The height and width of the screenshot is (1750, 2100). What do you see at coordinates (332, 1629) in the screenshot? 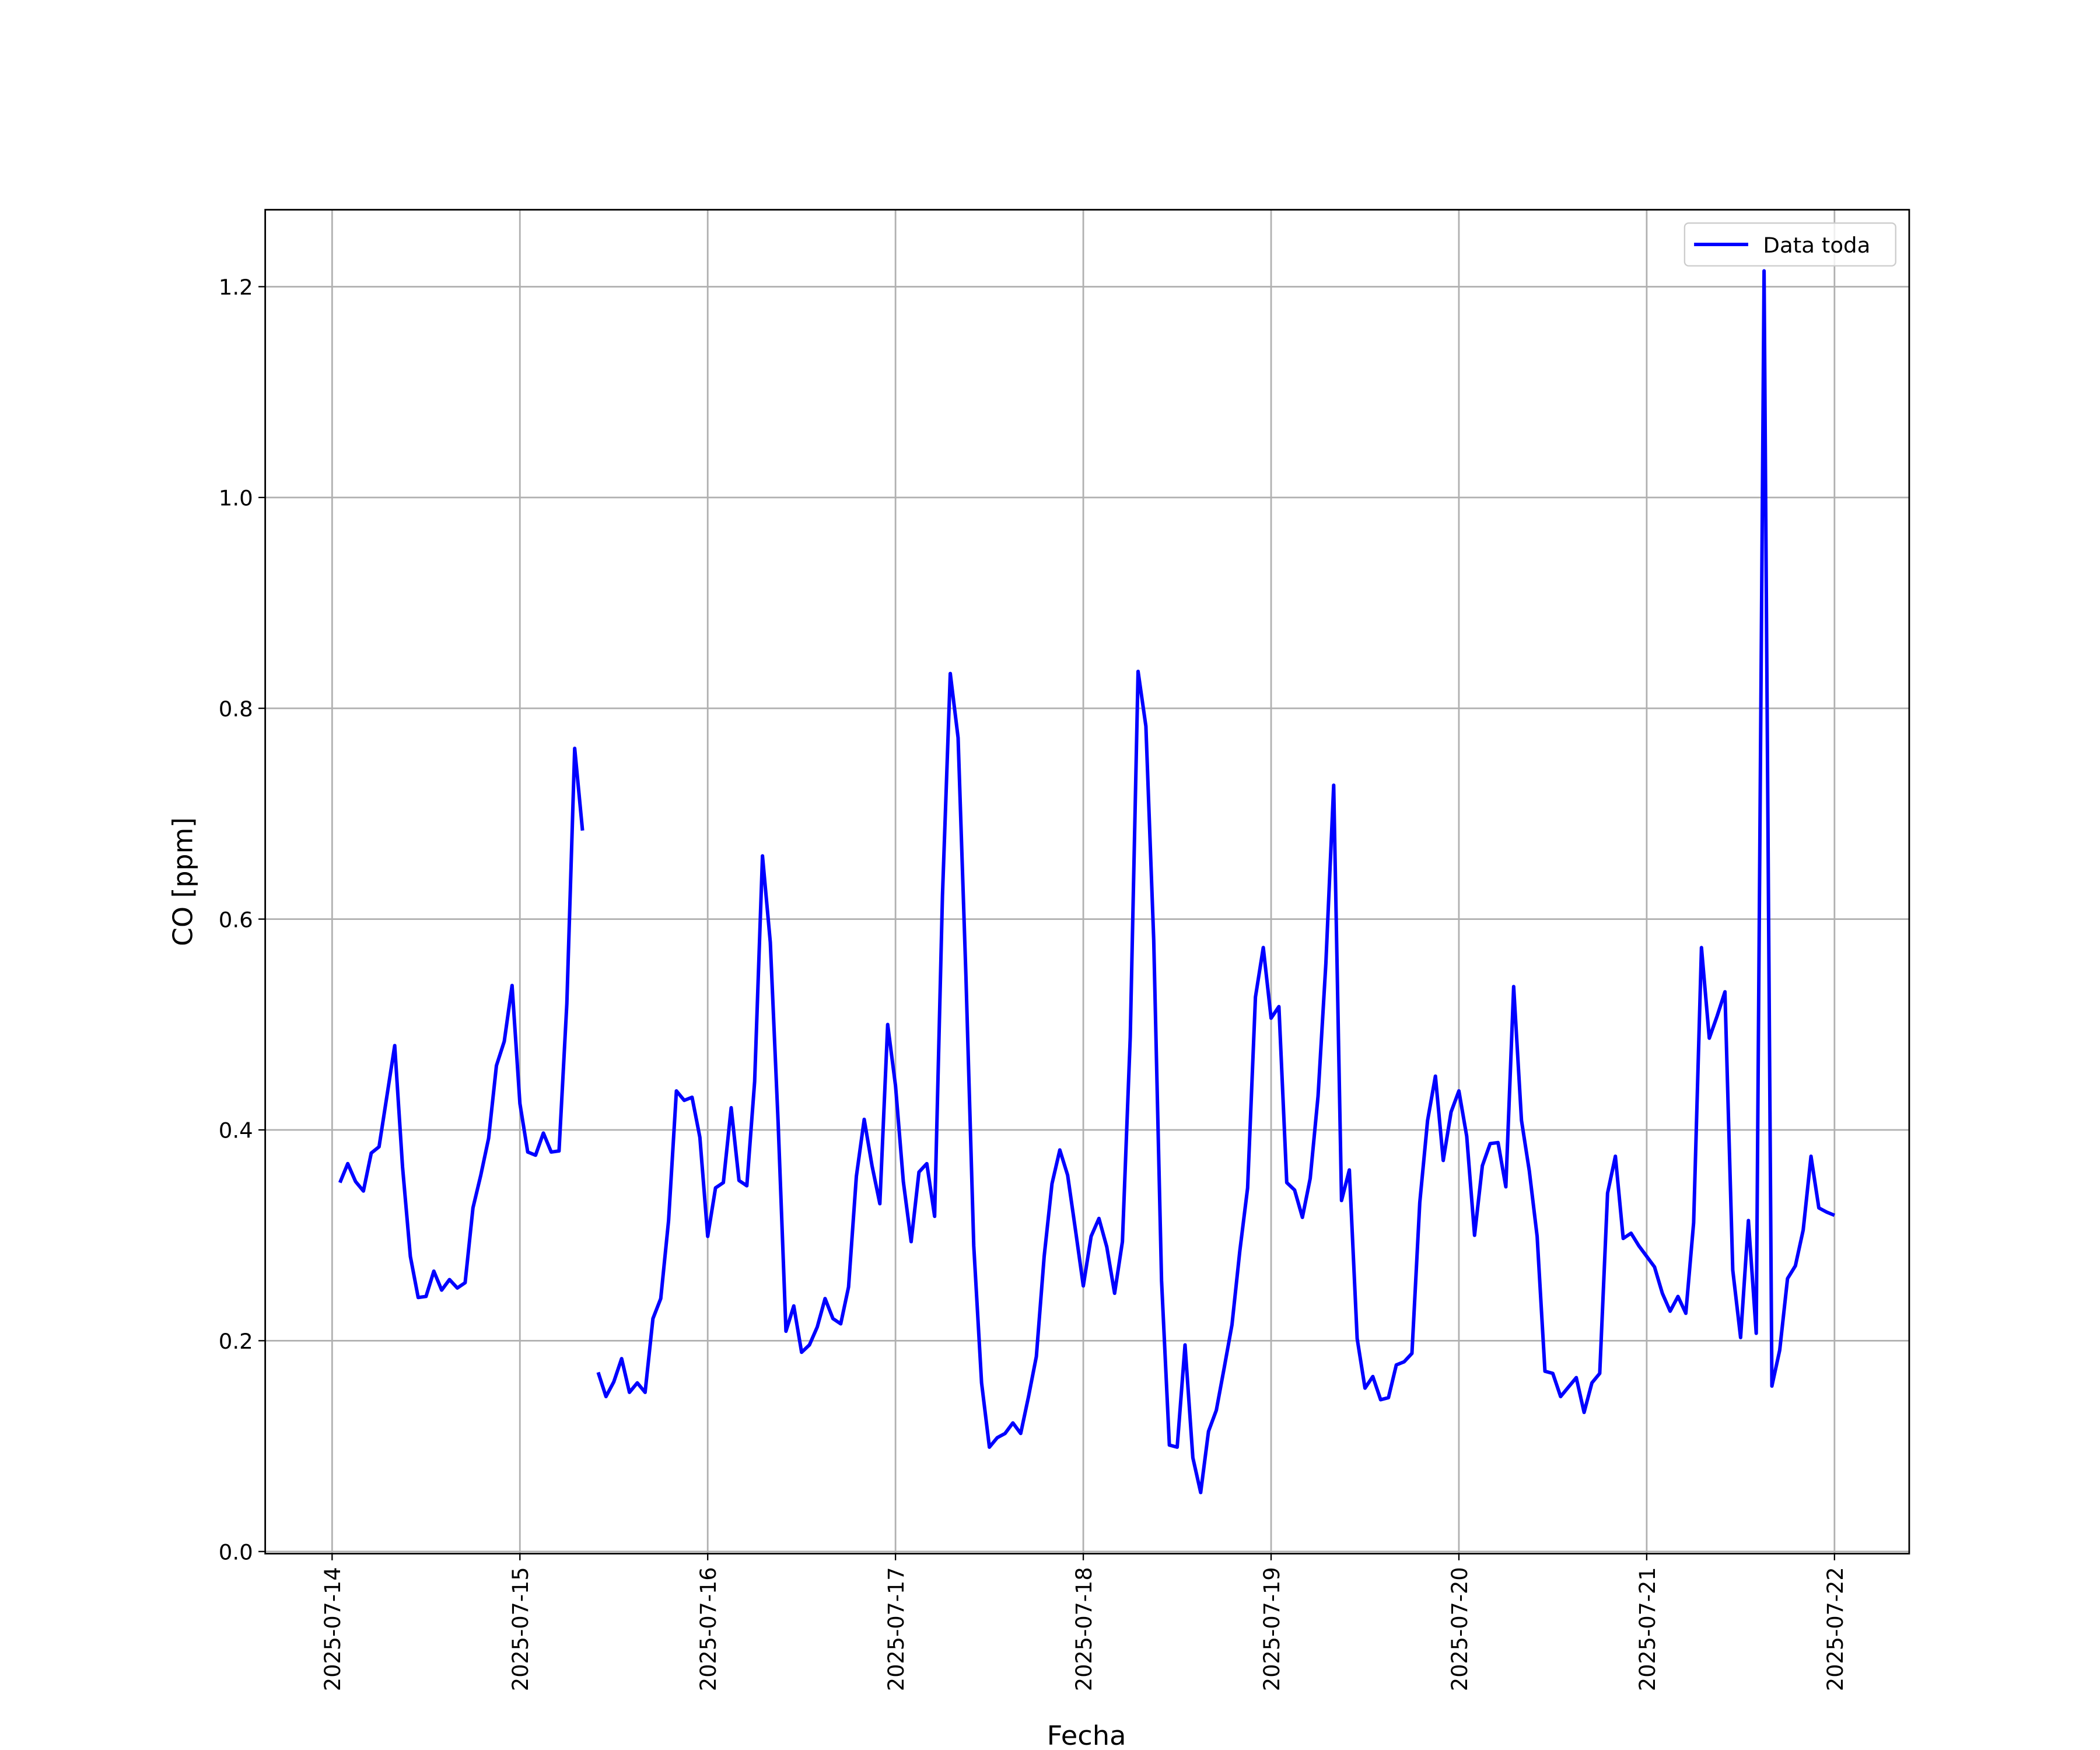
I see `x-tick-label: 2025-07-14` at bounding box center [332, 1629].